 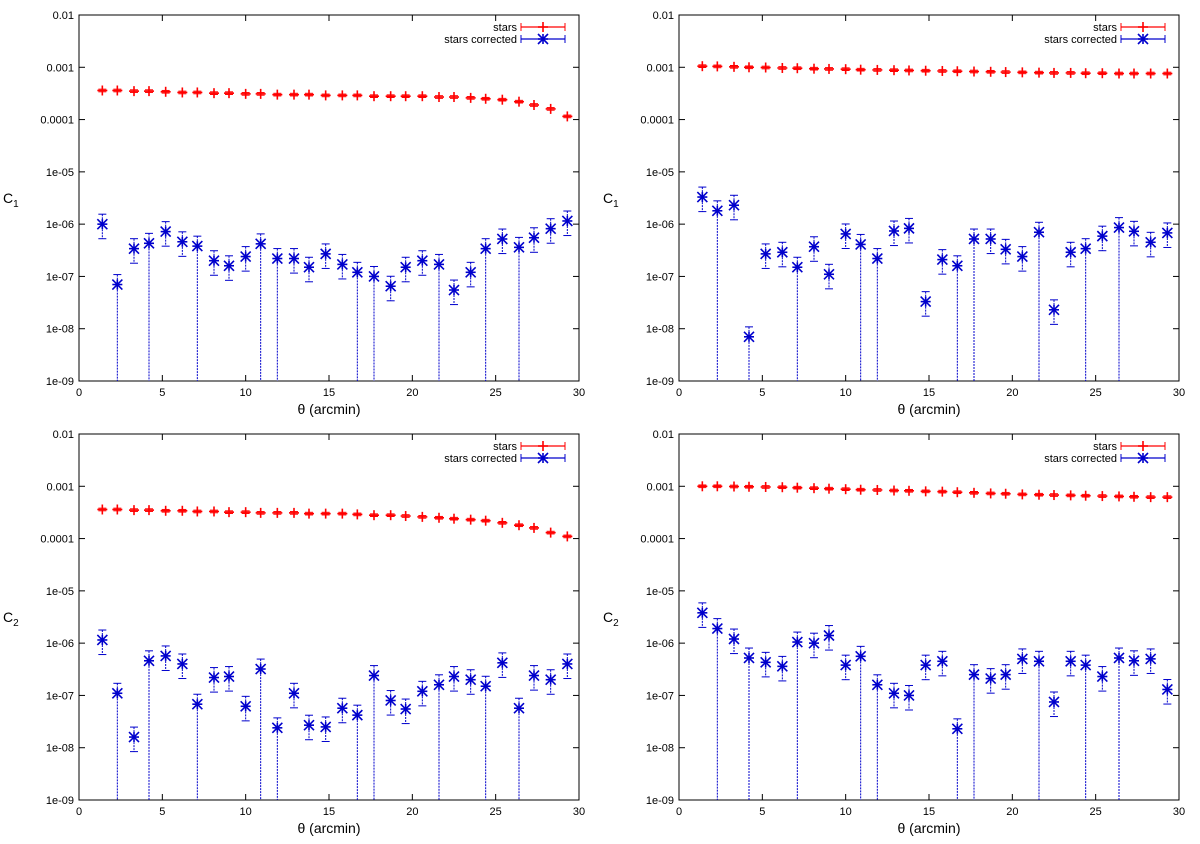 I want to click on x-tick-label: 0, so click(x=679, y=812).